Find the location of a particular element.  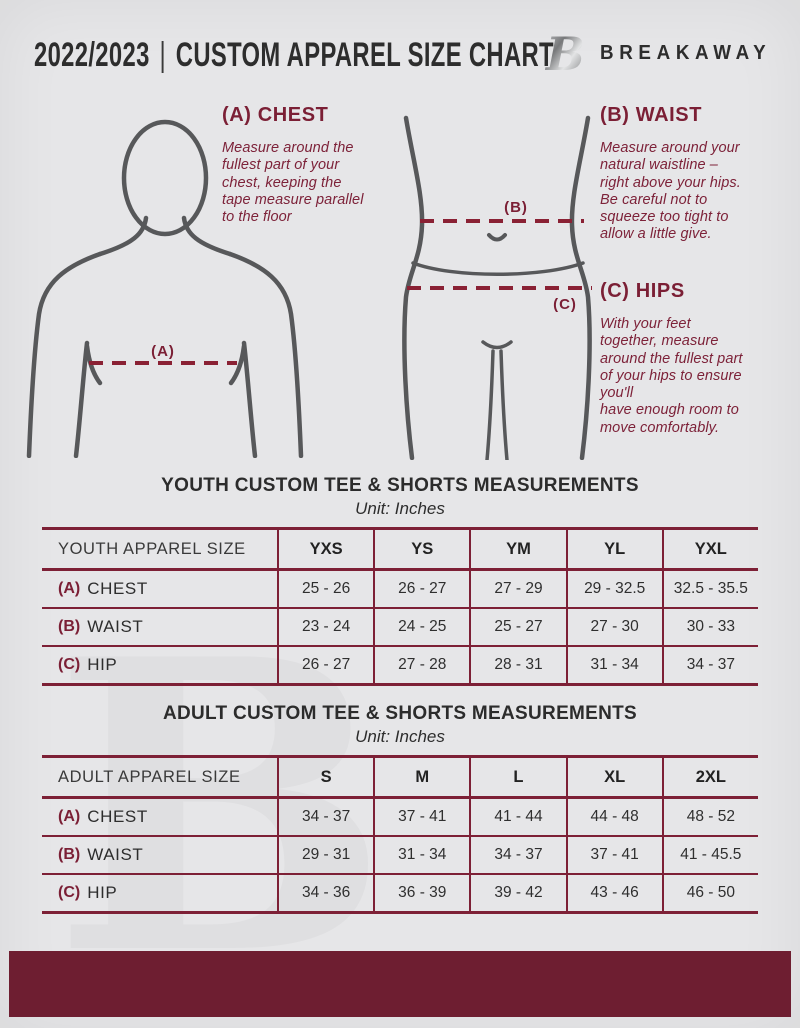

chest-diagram: (A) is located at coordinates (165, 288).